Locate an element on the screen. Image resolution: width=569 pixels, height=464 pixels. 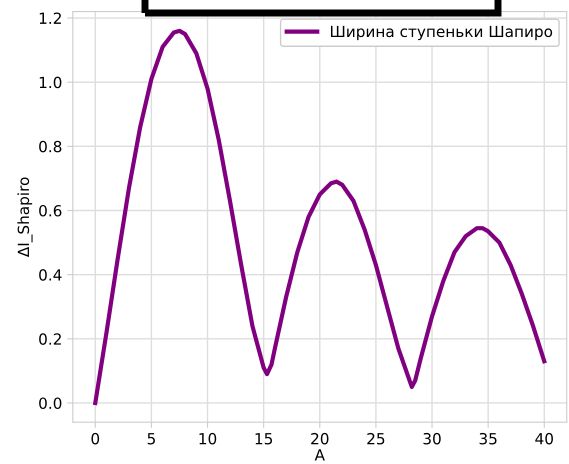
y-tick-label: 0.6 is located at coordinates (50, 210).